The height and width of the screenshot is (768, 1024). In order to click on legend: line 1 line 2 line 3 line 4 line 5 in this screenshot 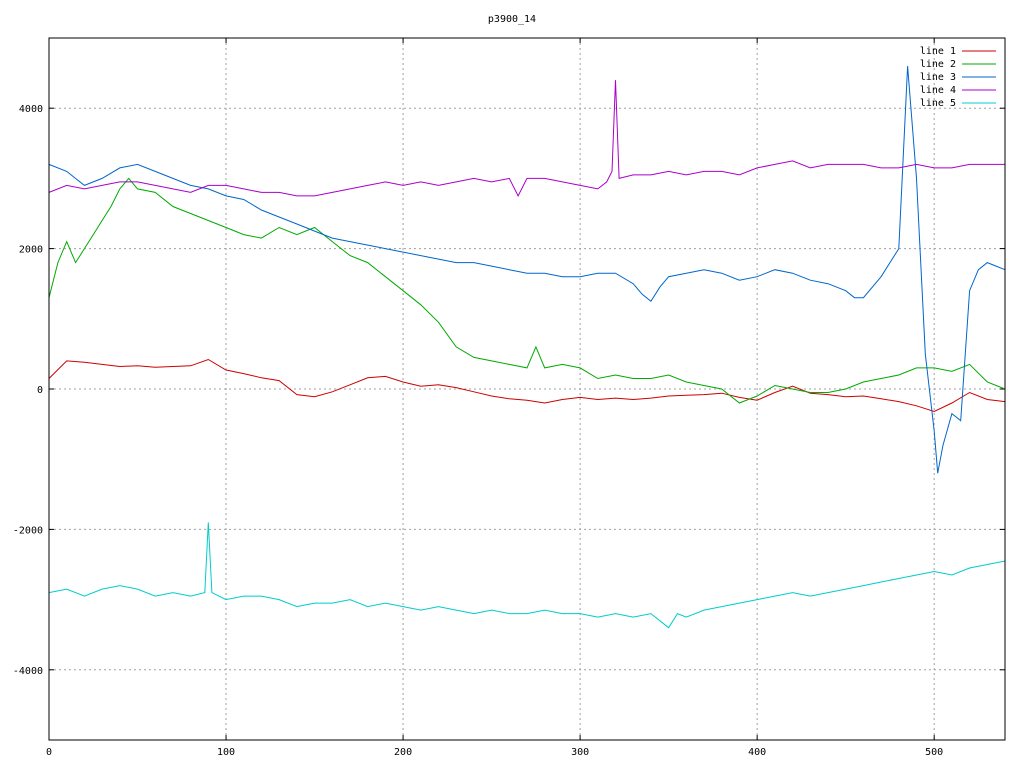, I will do `click(958, 77)`.